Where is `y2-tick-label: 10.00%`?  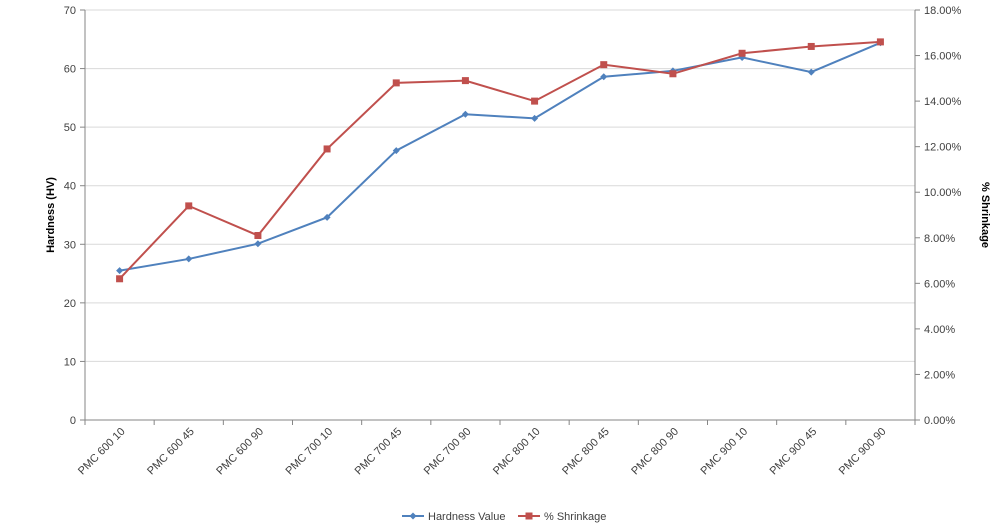
y2-tick-label: 10.00% is located at coordinates (943, 193).